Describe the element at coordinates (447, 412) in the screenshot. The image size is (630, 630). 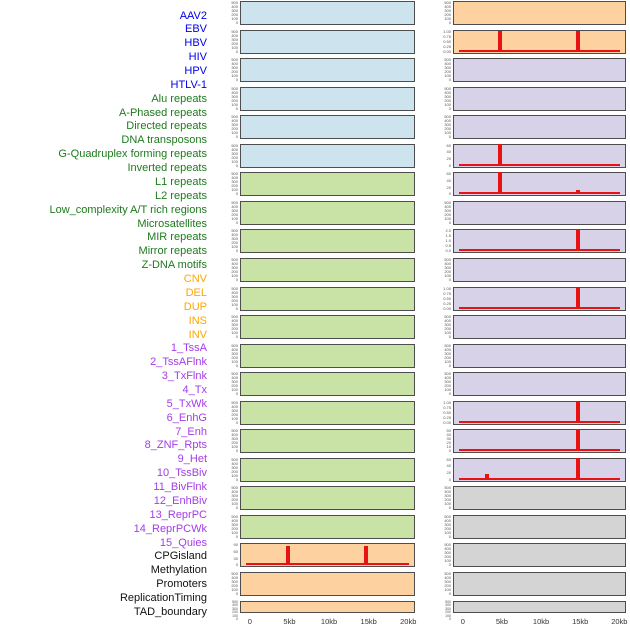
I see `y-tick-label: 0.50` at that location.